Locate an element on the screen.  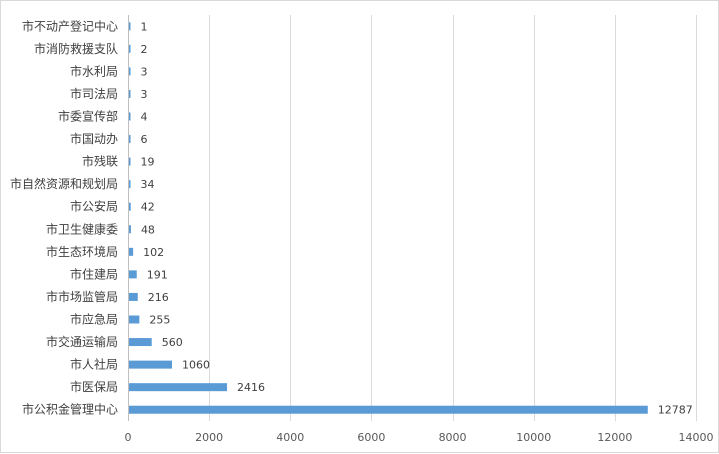
category-label: 市公安局 is located at coordinates (94, 206).